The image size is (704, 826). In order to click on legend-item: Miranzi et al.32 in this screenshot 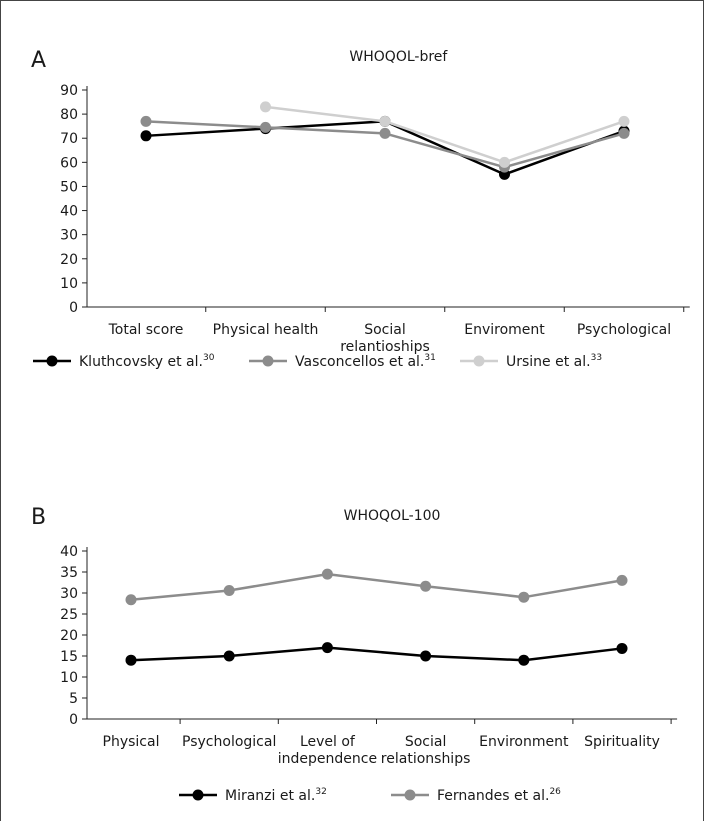, I will do `click(253, 795)`.